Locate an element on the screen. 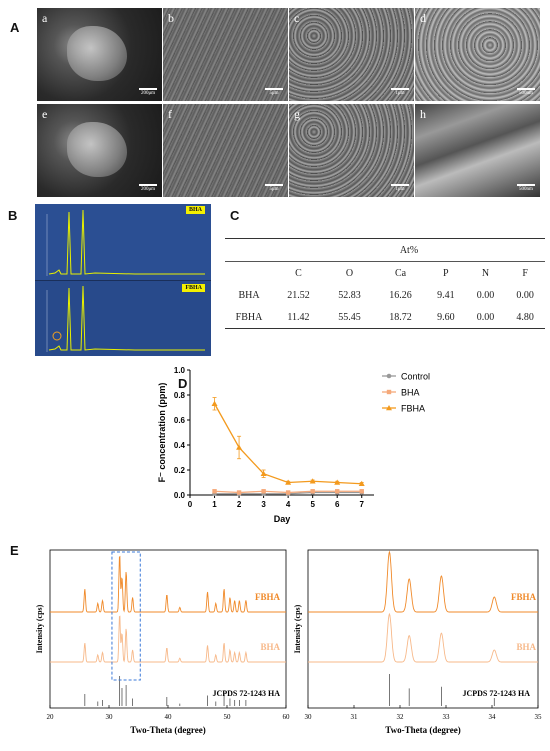  eds-spectra-panel: BHA FBHA is located at coordinates (123, 280).